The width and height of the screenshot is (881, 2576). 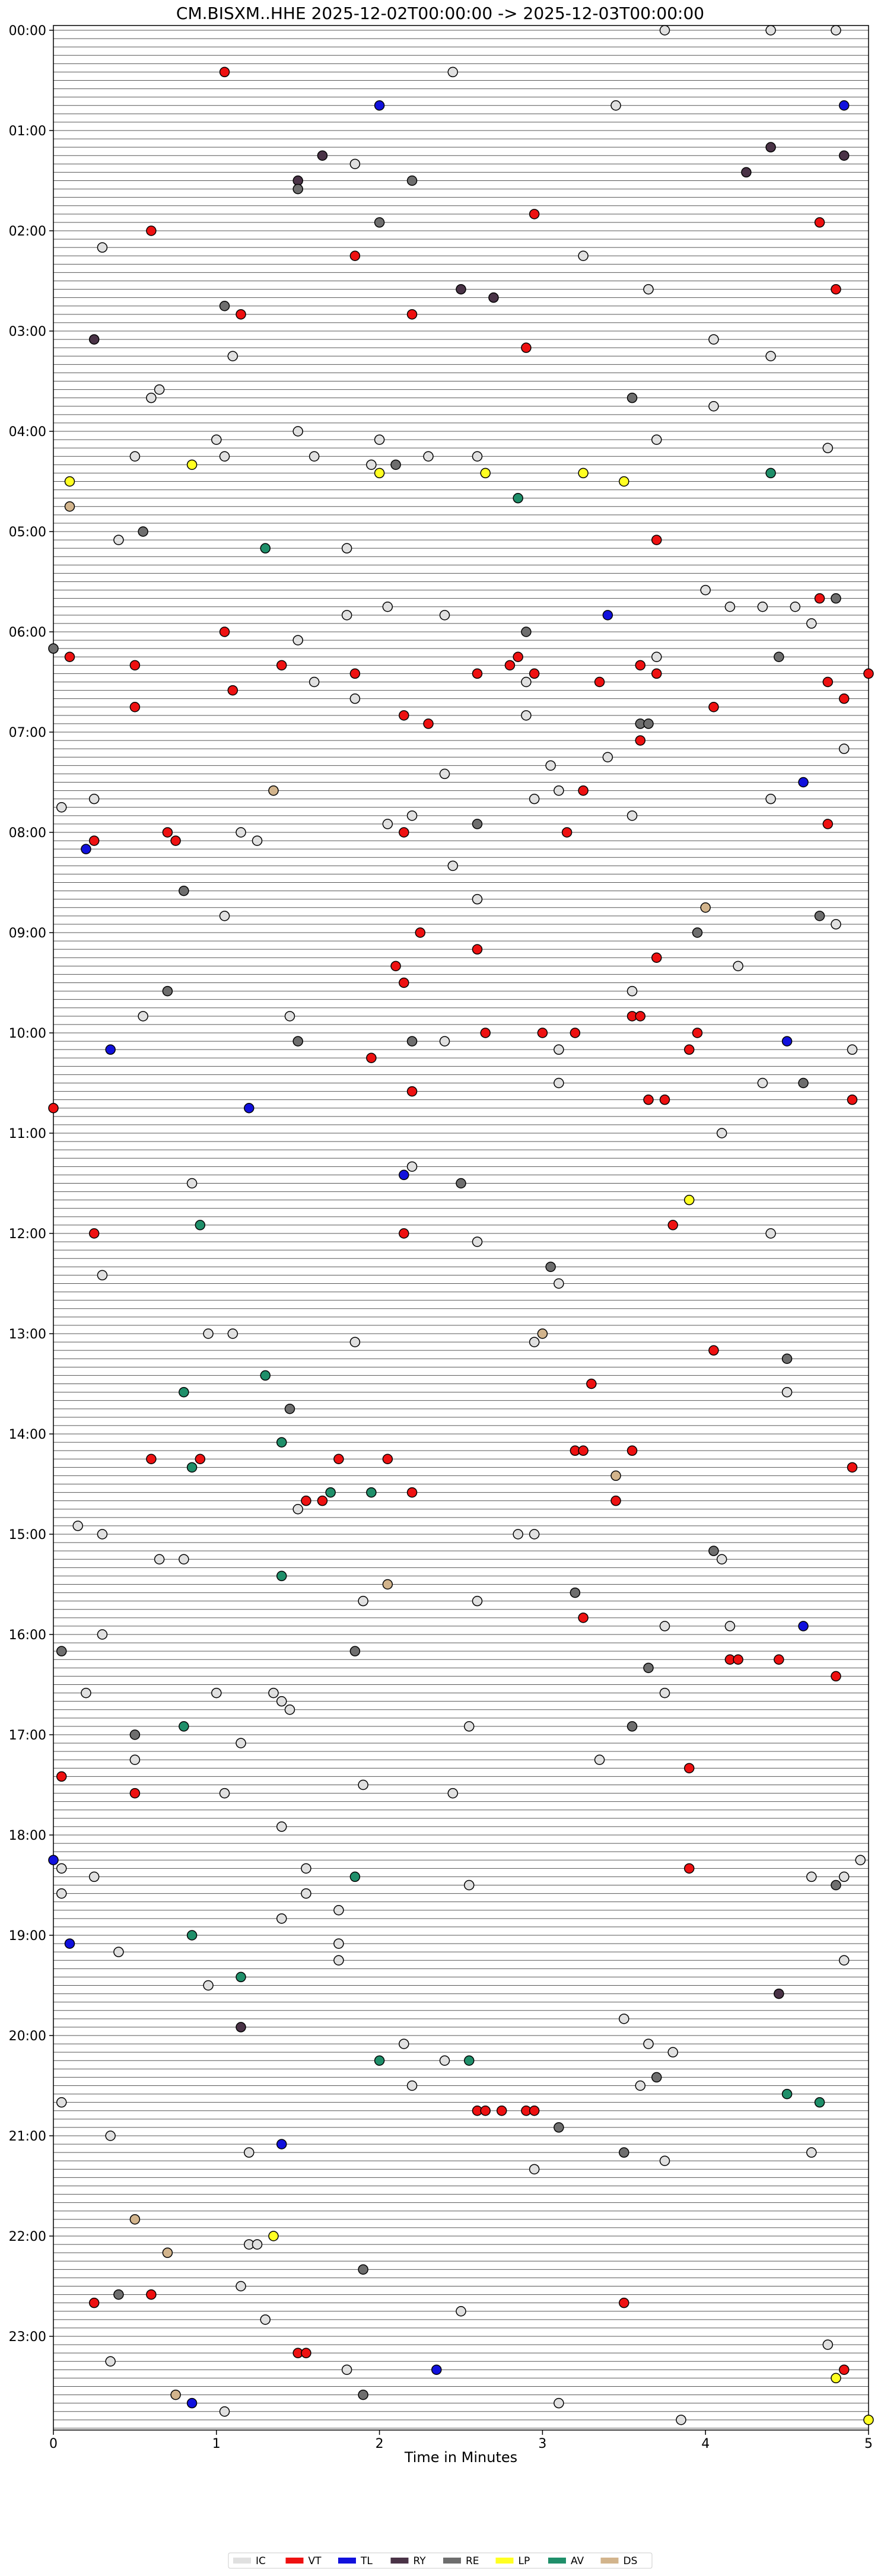 I want to click on legend-swatch-ry, so click(x=400, y=2561).